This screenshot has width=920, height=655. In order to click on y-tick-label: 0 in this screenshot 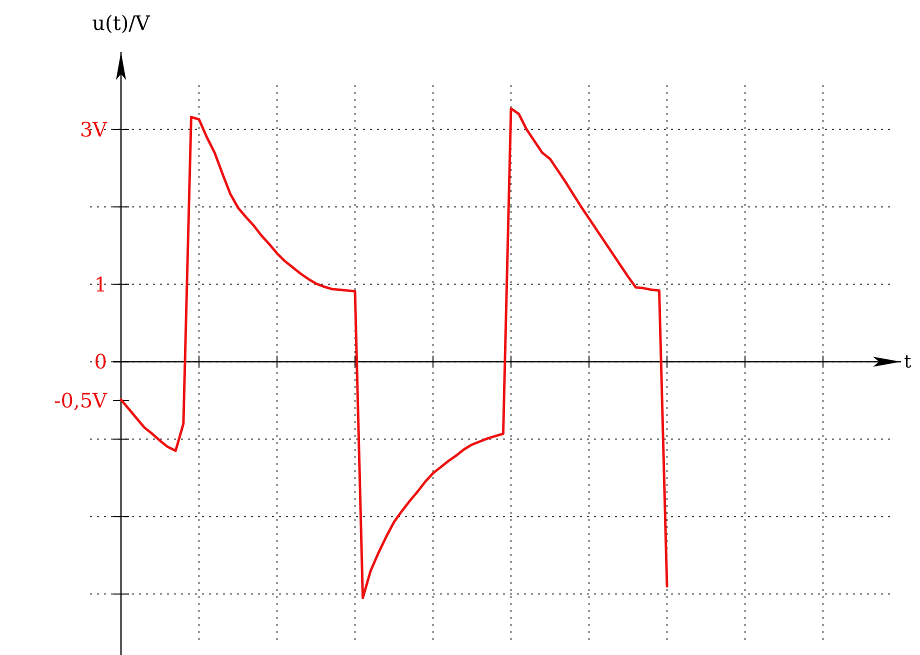, I will do `click(100, 362)`.